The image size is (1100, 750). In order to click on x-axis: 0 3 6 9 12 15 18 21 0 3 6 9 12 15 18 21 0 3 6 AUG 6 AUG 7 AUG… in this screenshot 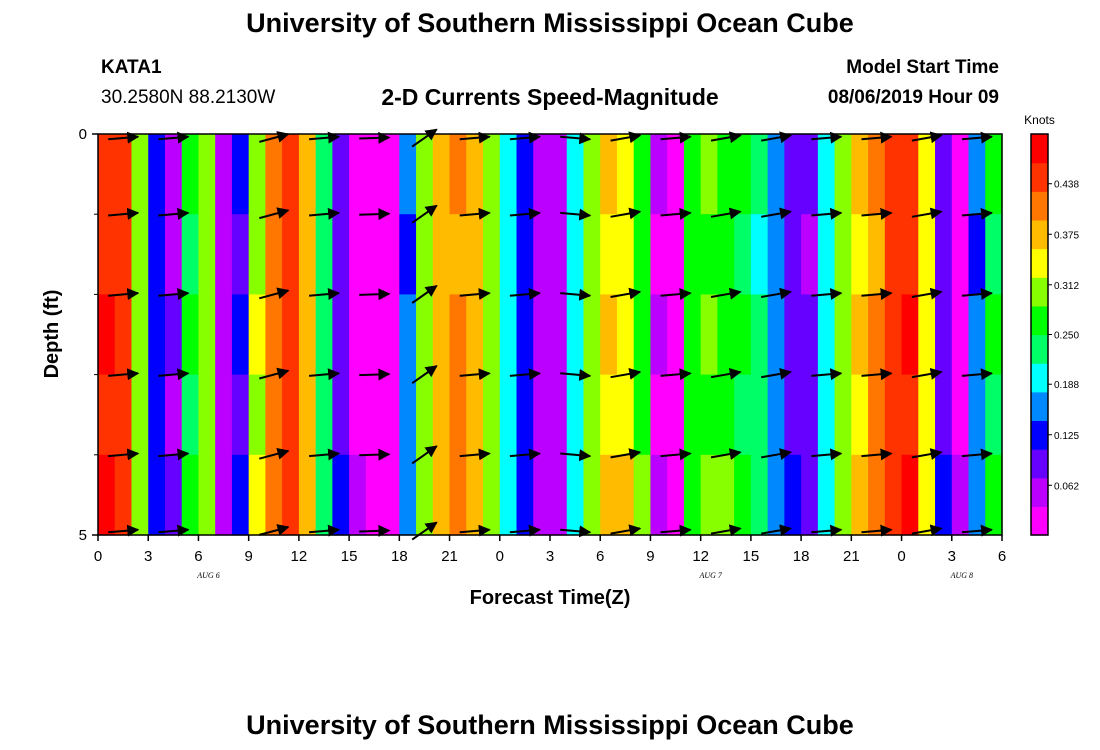, I will do `click(550, 557)`.